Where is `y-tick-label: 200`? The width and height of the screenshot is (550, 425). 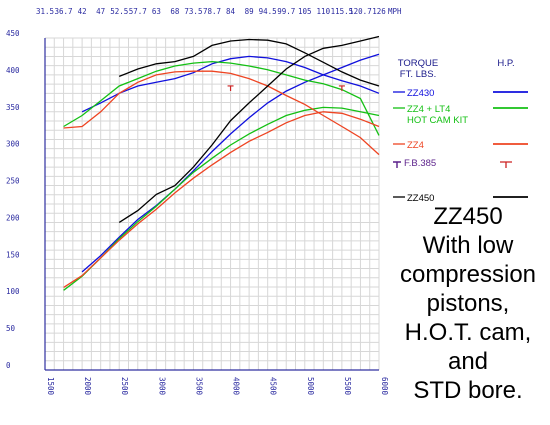
y-tick-label: 200 is located at coordinates (13, 217).